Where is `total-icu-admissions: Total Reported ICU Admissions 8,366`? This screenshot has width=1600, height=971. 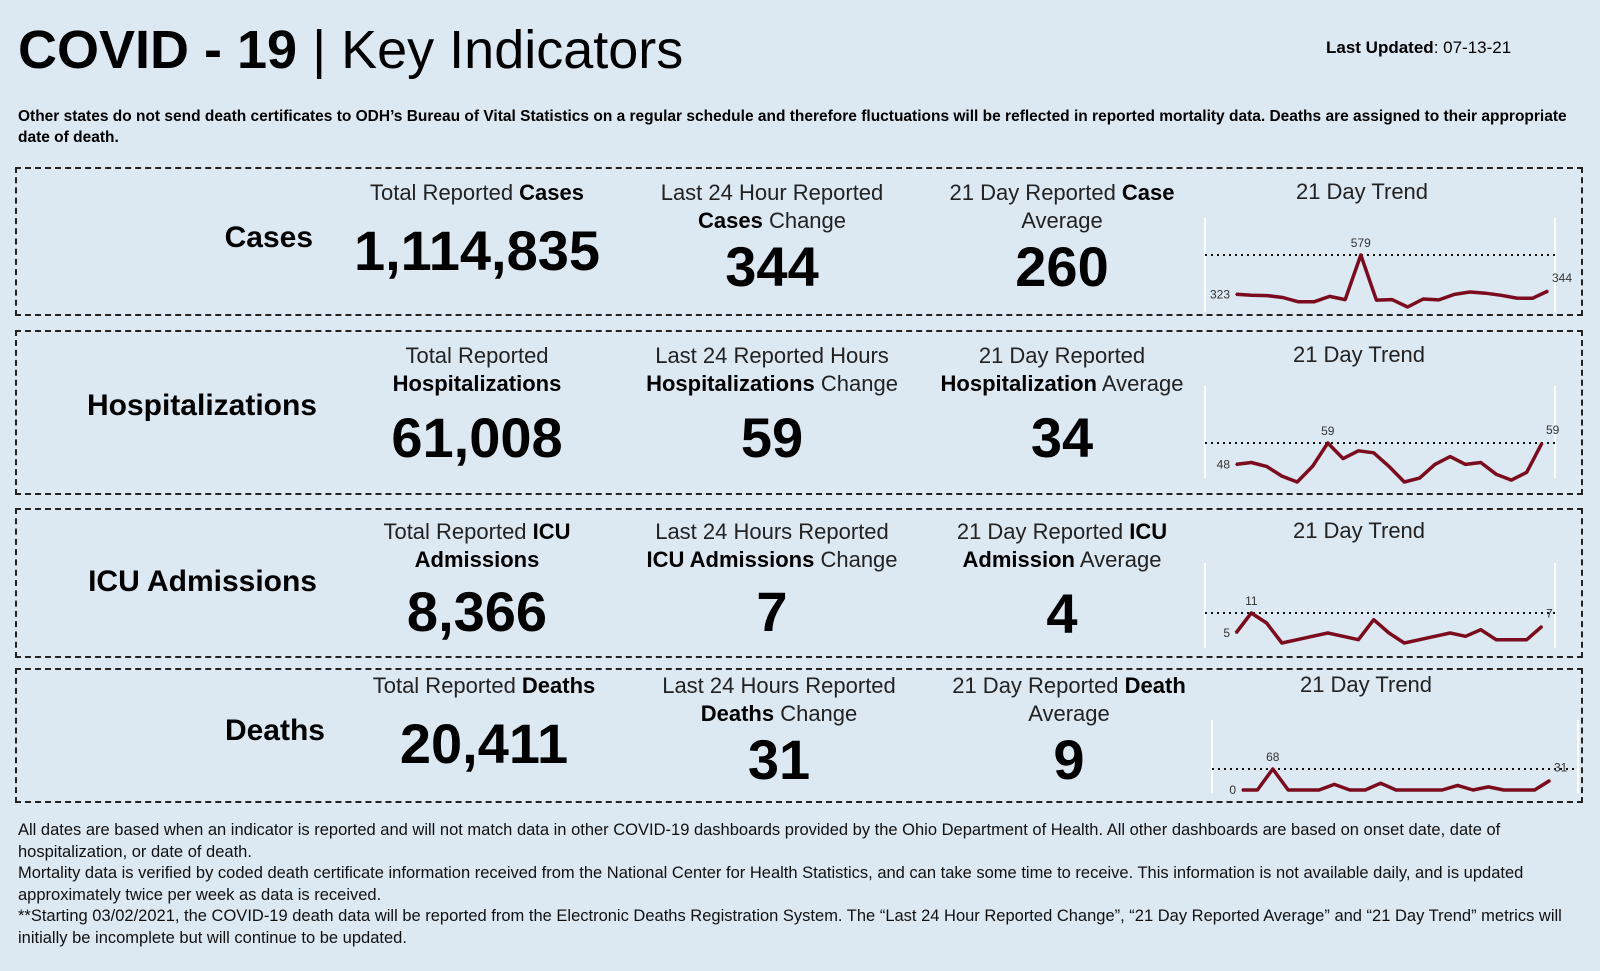
total-icu-admissions: Total Reported ICU Admissions 8,366 is located at coordinates (477, 580).